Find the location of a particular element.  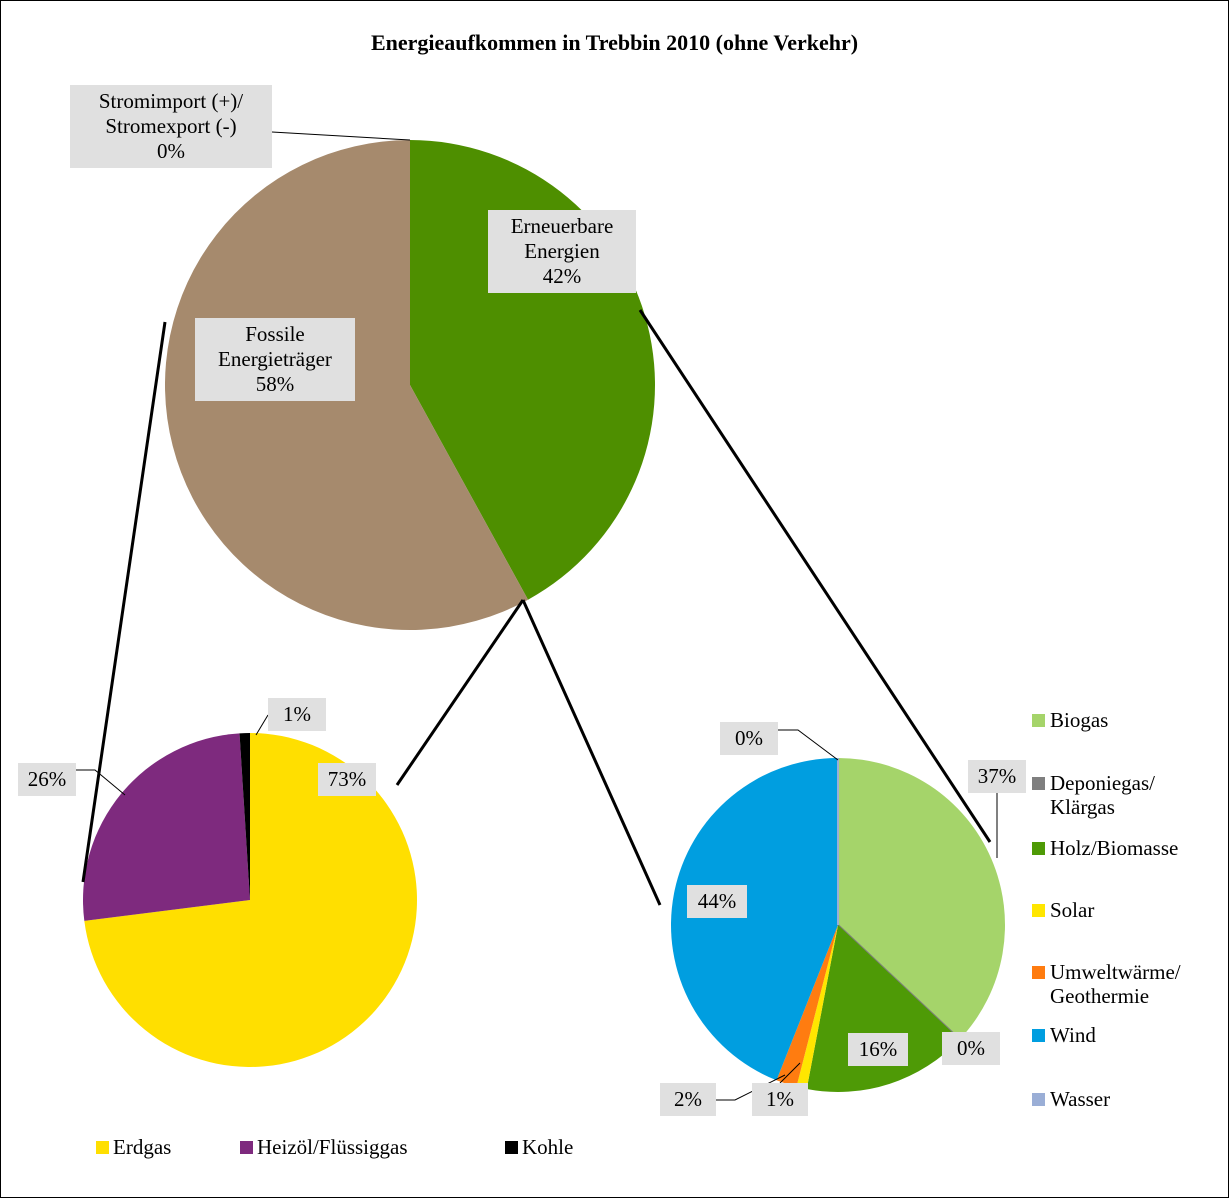

legend-label: Wind is located at coordinates (1135, 1035).